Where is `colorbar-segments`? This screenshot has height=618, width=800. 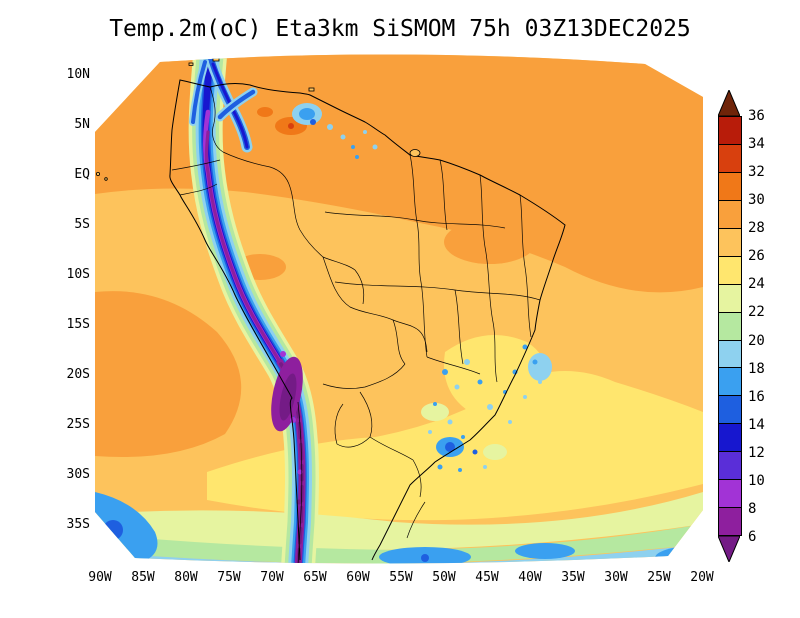
colorbar-segments is located at coordinates (730, 326).